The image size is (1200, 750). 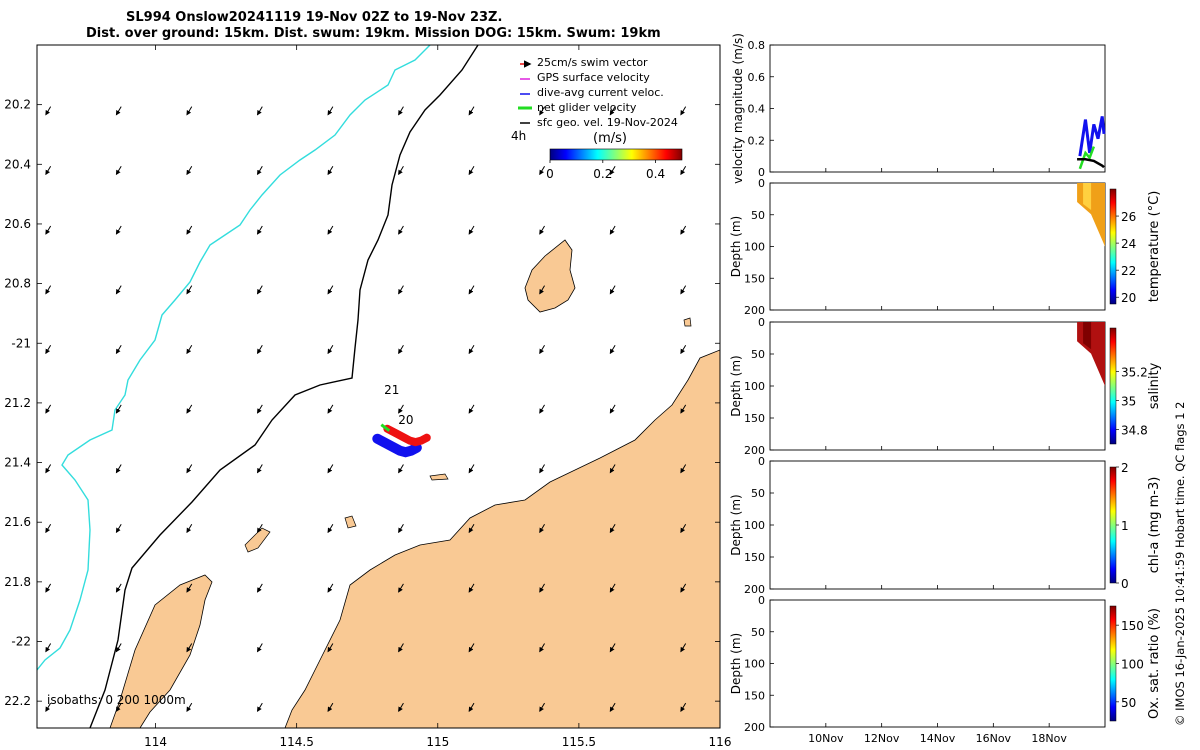 What do you see at coordinates (155, 742) in the screenshot?
I see `map-x-tick-label: 114` at bounding box center [155, 742].